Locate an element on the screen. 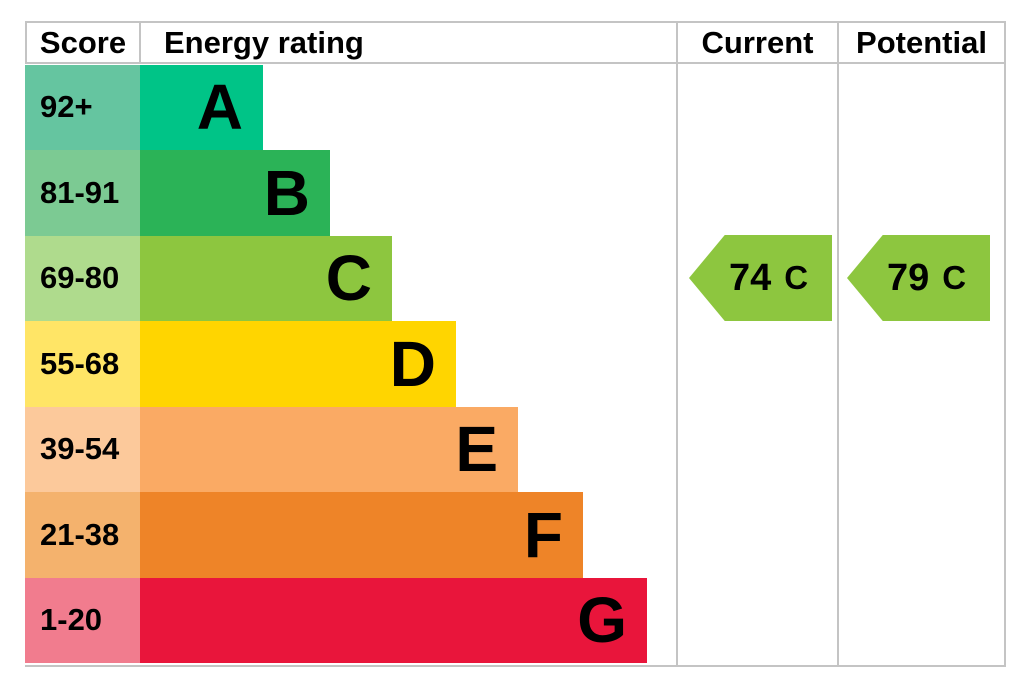 The width and height of the screenshot is (1024, 683). band-row-c: 69-80 C is located at coordinates (515, 278).